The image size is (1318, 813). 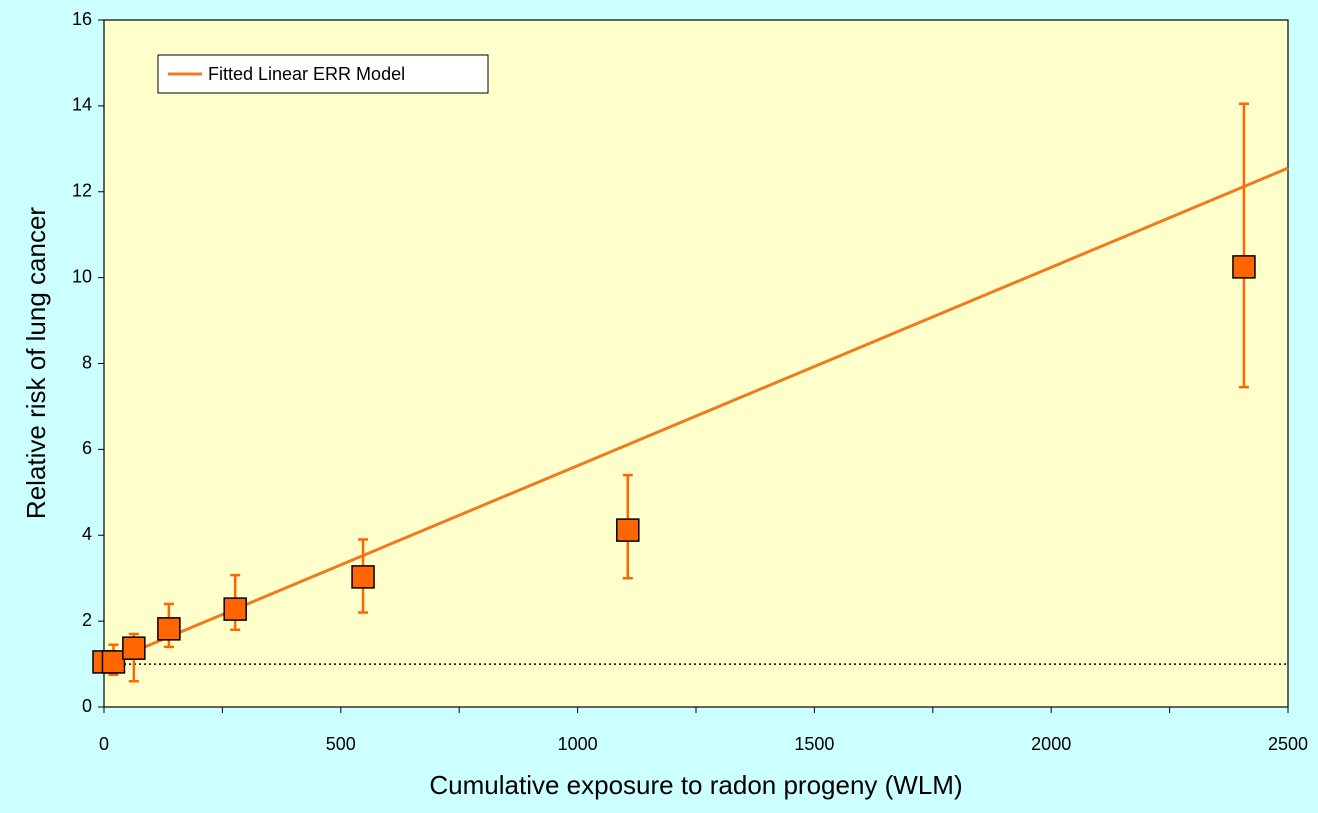 I want to click on y-tick-label: 16, so click(x=82, y=19).